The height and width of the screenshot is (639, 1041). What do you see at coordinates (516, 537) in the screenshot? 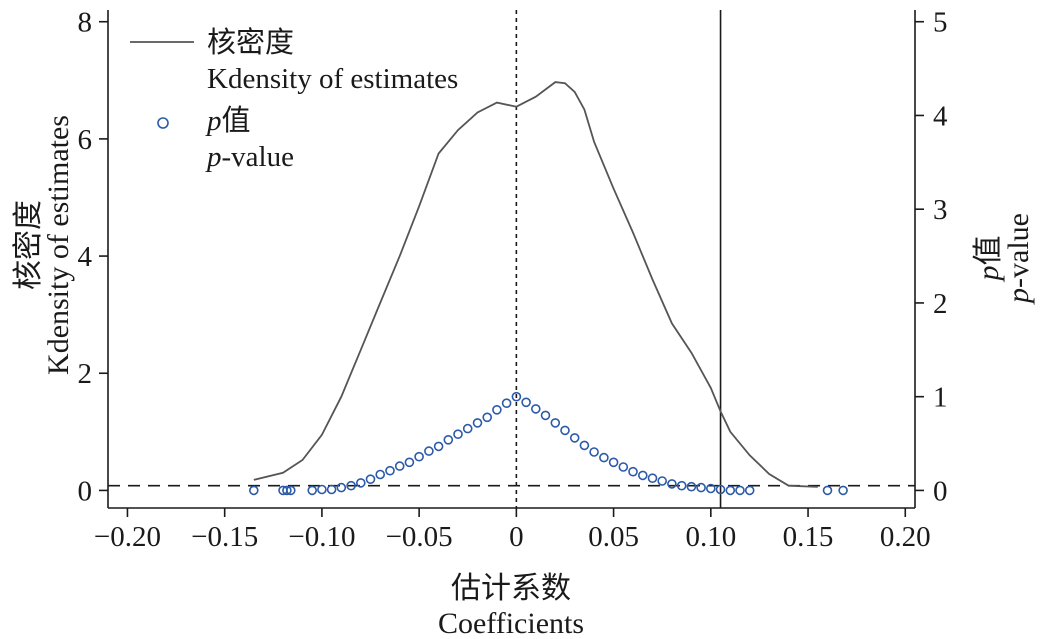
I see `x-tick-label: 0` at bounding box center [516, 537].